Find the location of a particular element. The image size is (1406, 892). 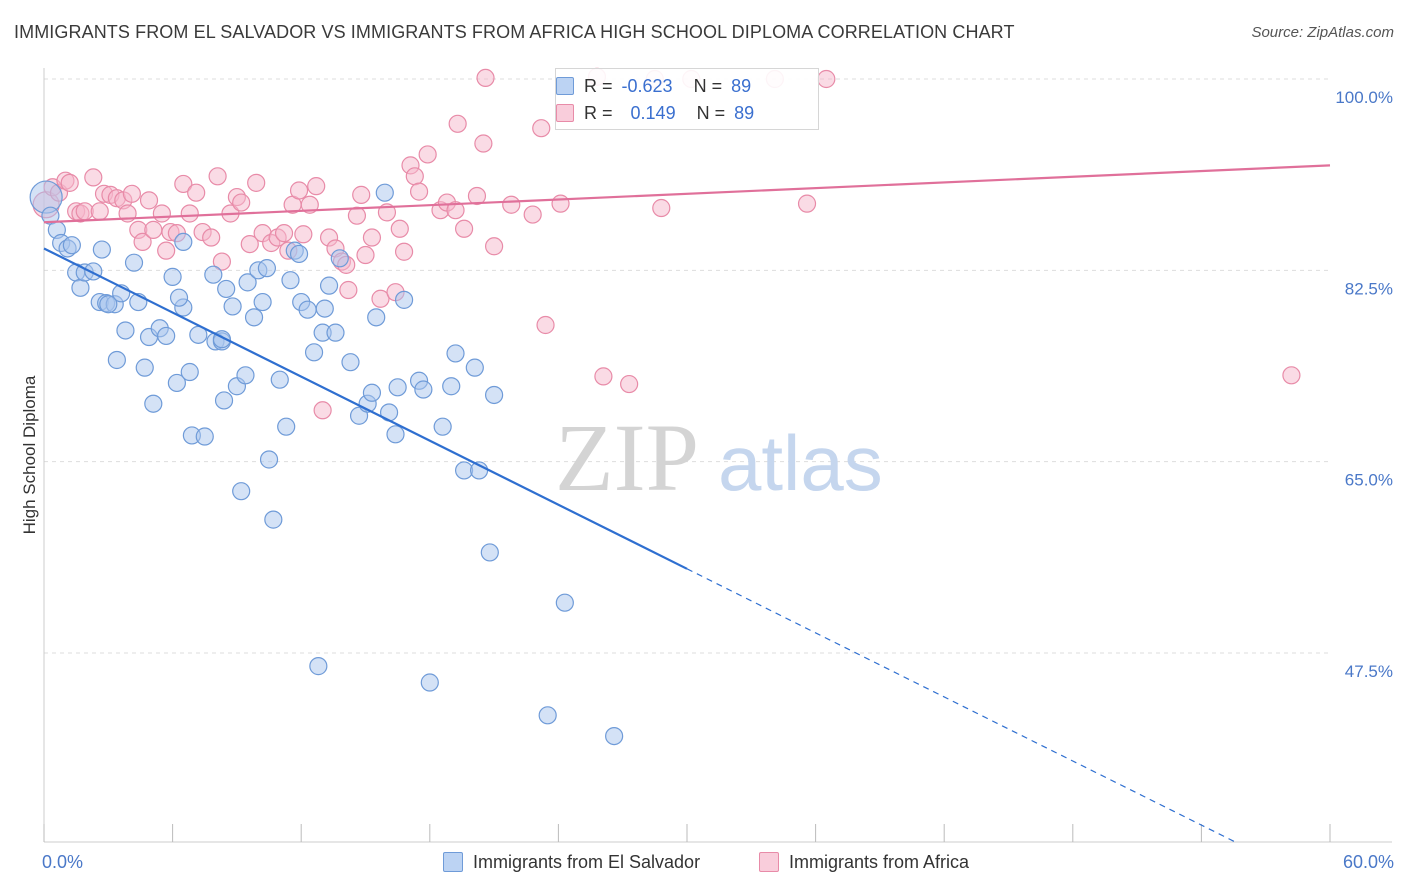

africa-trend-line is located at coordinates (687, 194).